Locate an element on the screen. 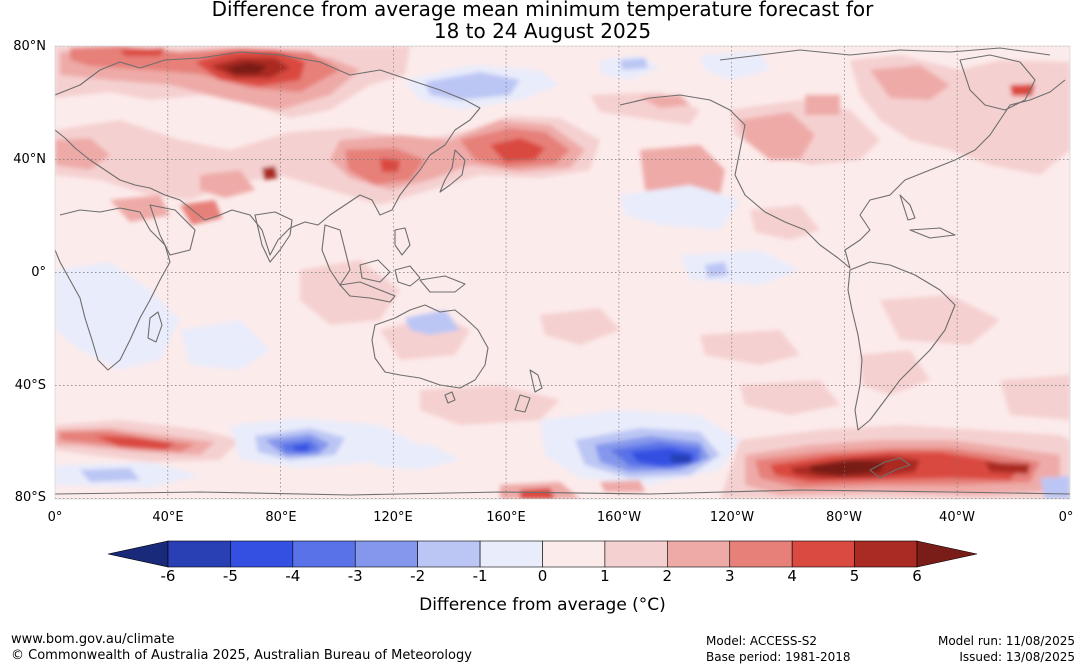  lon-label-0-east: 0° is located at coordinates (1066, 517).